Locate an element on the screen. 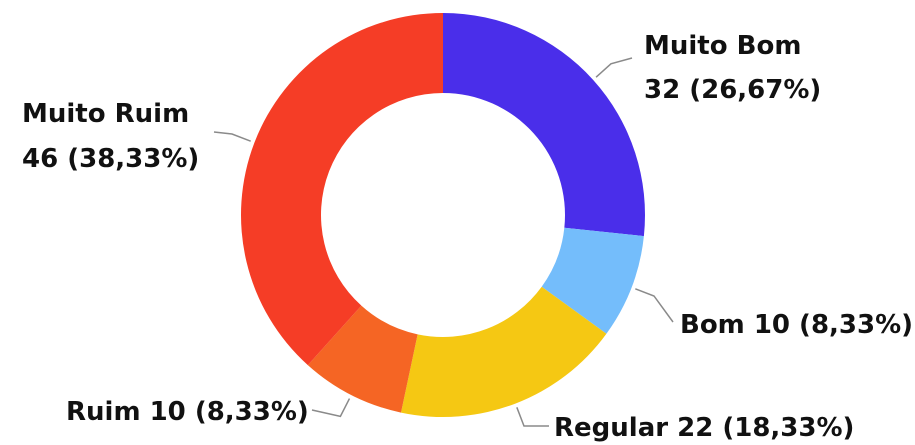 Image resolution: width=915 pixels, height=445 pixels. leader-muito-ruim is located at coordinates (232, 136).